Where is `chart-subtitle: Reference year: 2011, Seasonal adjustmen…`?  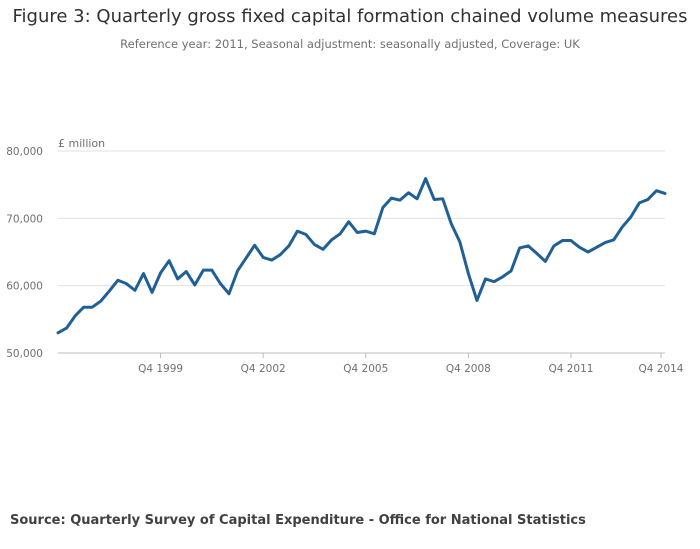 chart-subtitle: Reference year: 2011, Seasonal adjustmen… is located at coordinates (350, 44).